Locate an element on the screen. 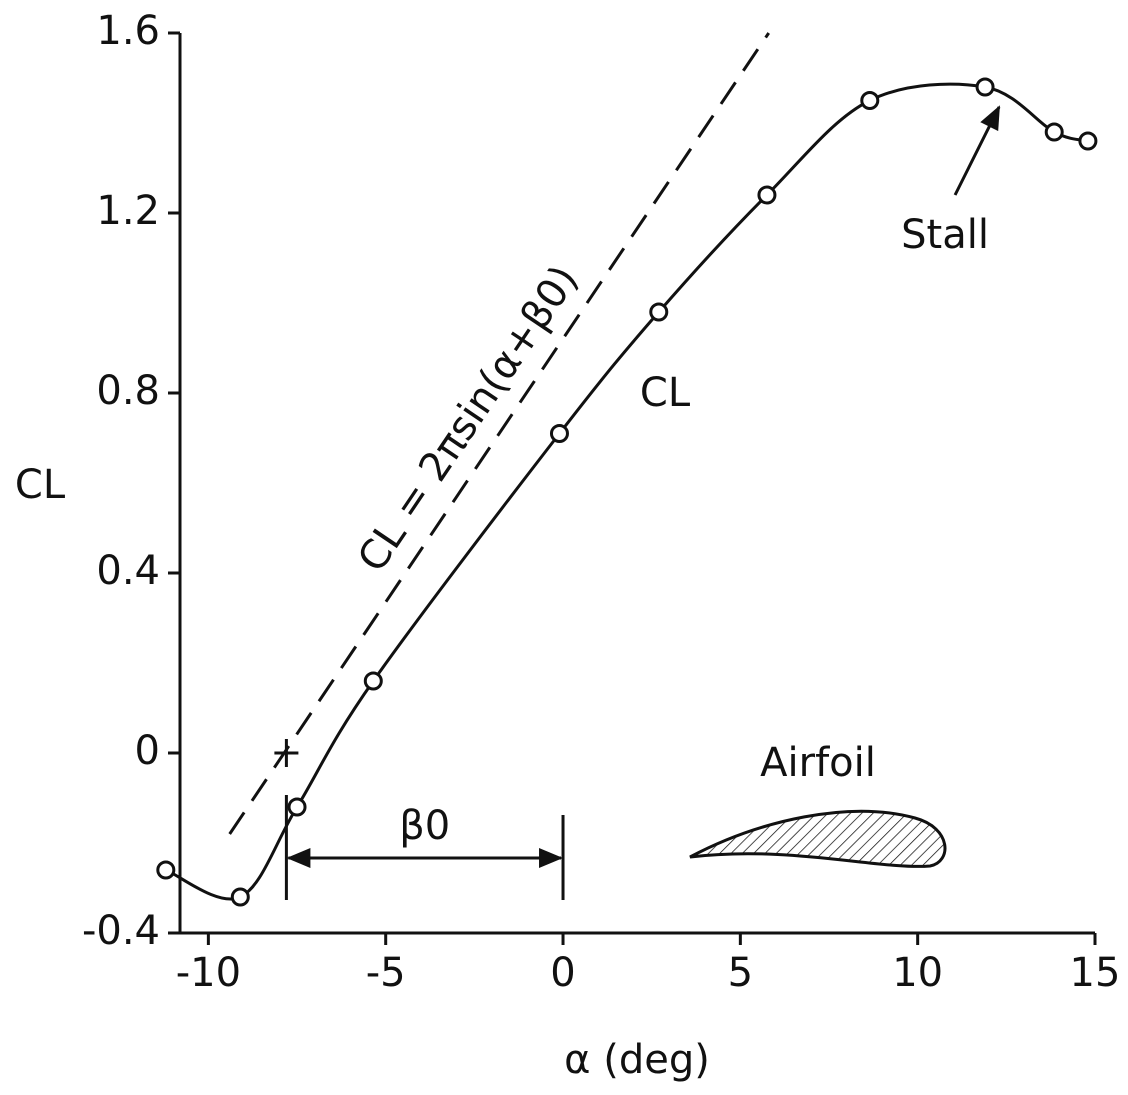 The height and width of the screenshot is (1095, 1128). x-tick-label: 15 is located at coordinates (1095, 973).